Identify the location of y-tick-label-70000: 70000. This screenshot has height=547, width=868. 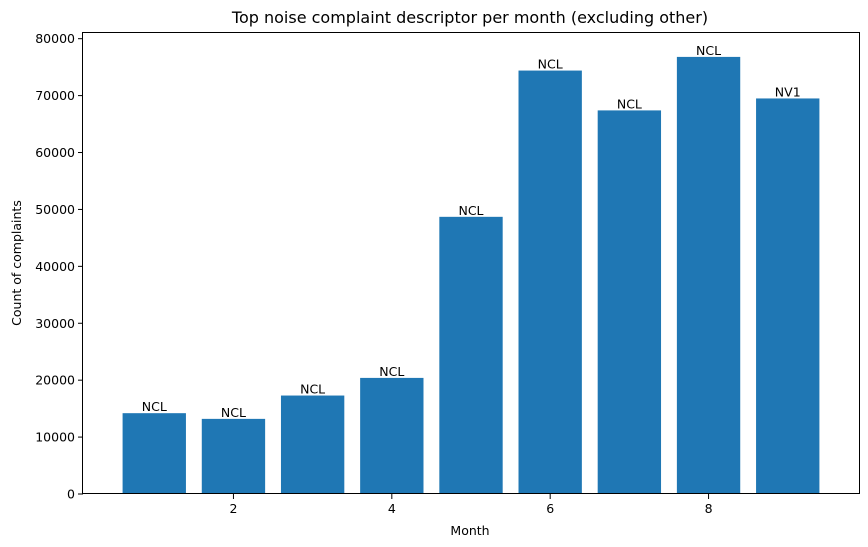
(55, 95).